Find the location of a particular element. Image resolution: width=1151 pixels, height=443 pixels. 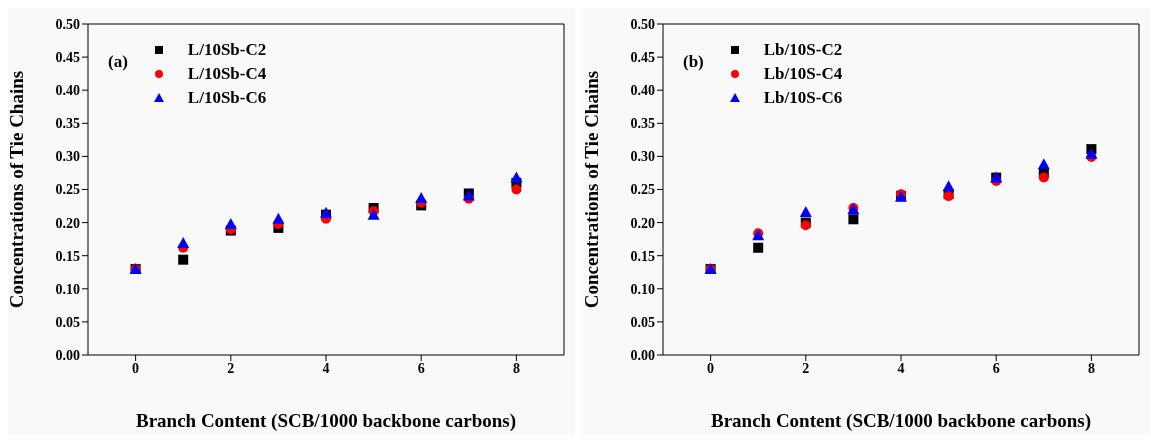

annotation: (a) is located at coordinates (118, 62).